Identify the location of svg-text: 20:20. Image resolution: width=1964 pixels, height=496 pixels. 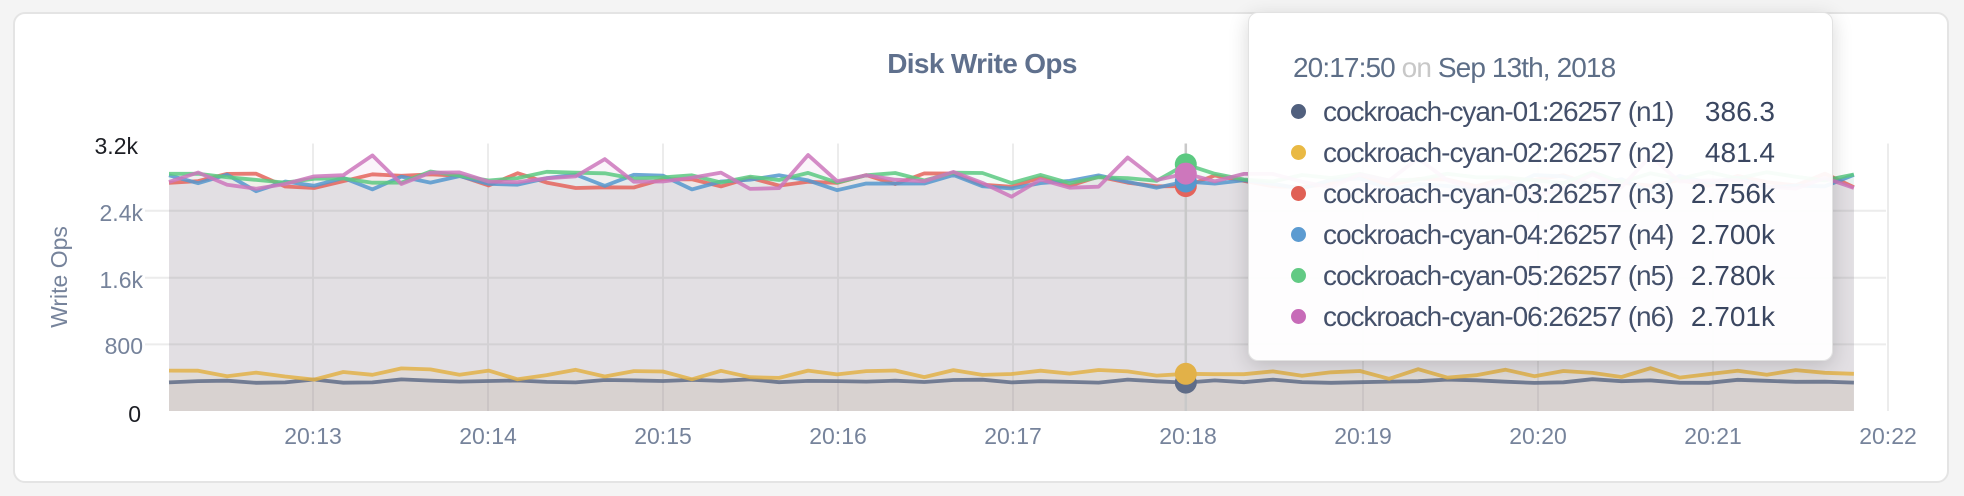
(1538, 436).